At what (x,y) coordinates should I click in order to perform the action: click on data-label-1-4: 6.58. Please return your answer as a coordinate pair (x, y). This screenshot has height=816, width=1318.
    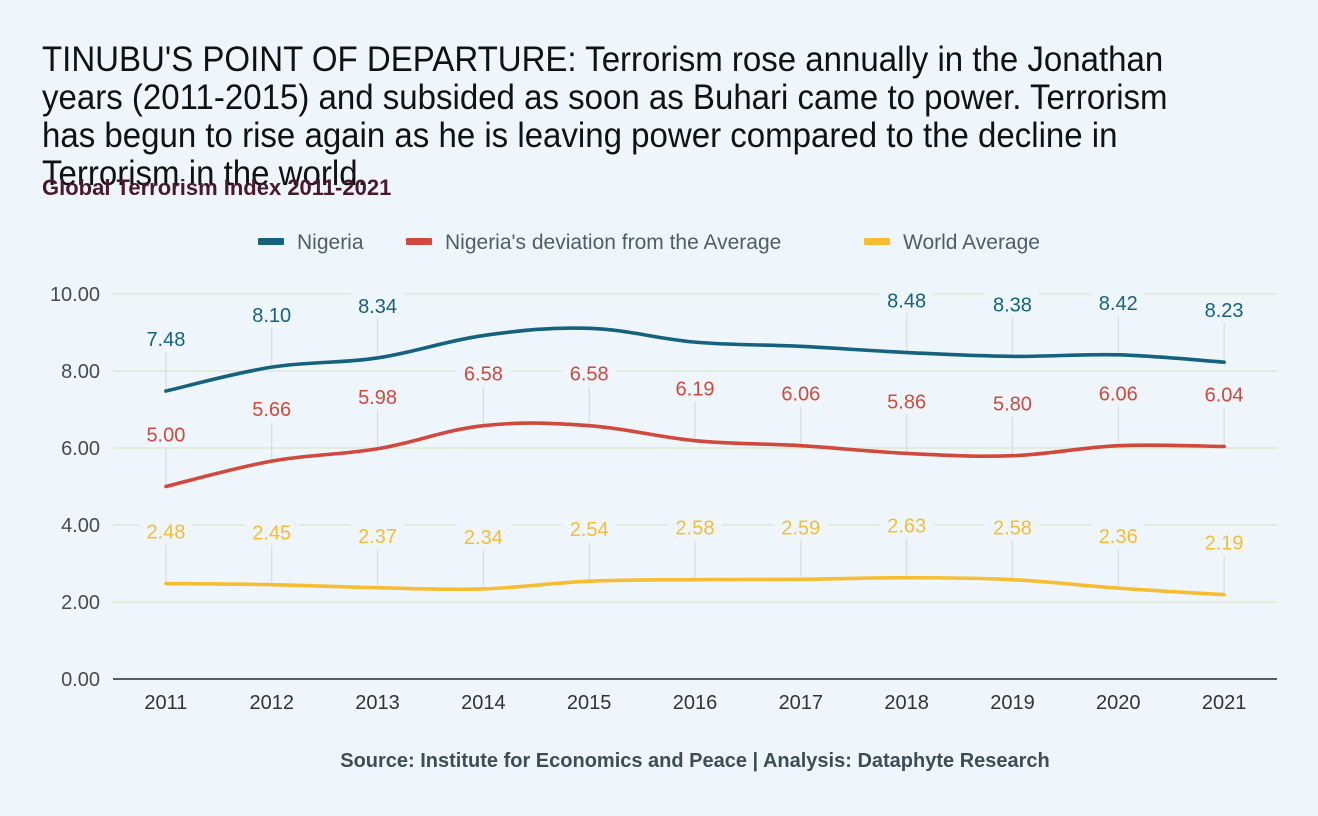
    Looking at the image, I should click on (589, 375).